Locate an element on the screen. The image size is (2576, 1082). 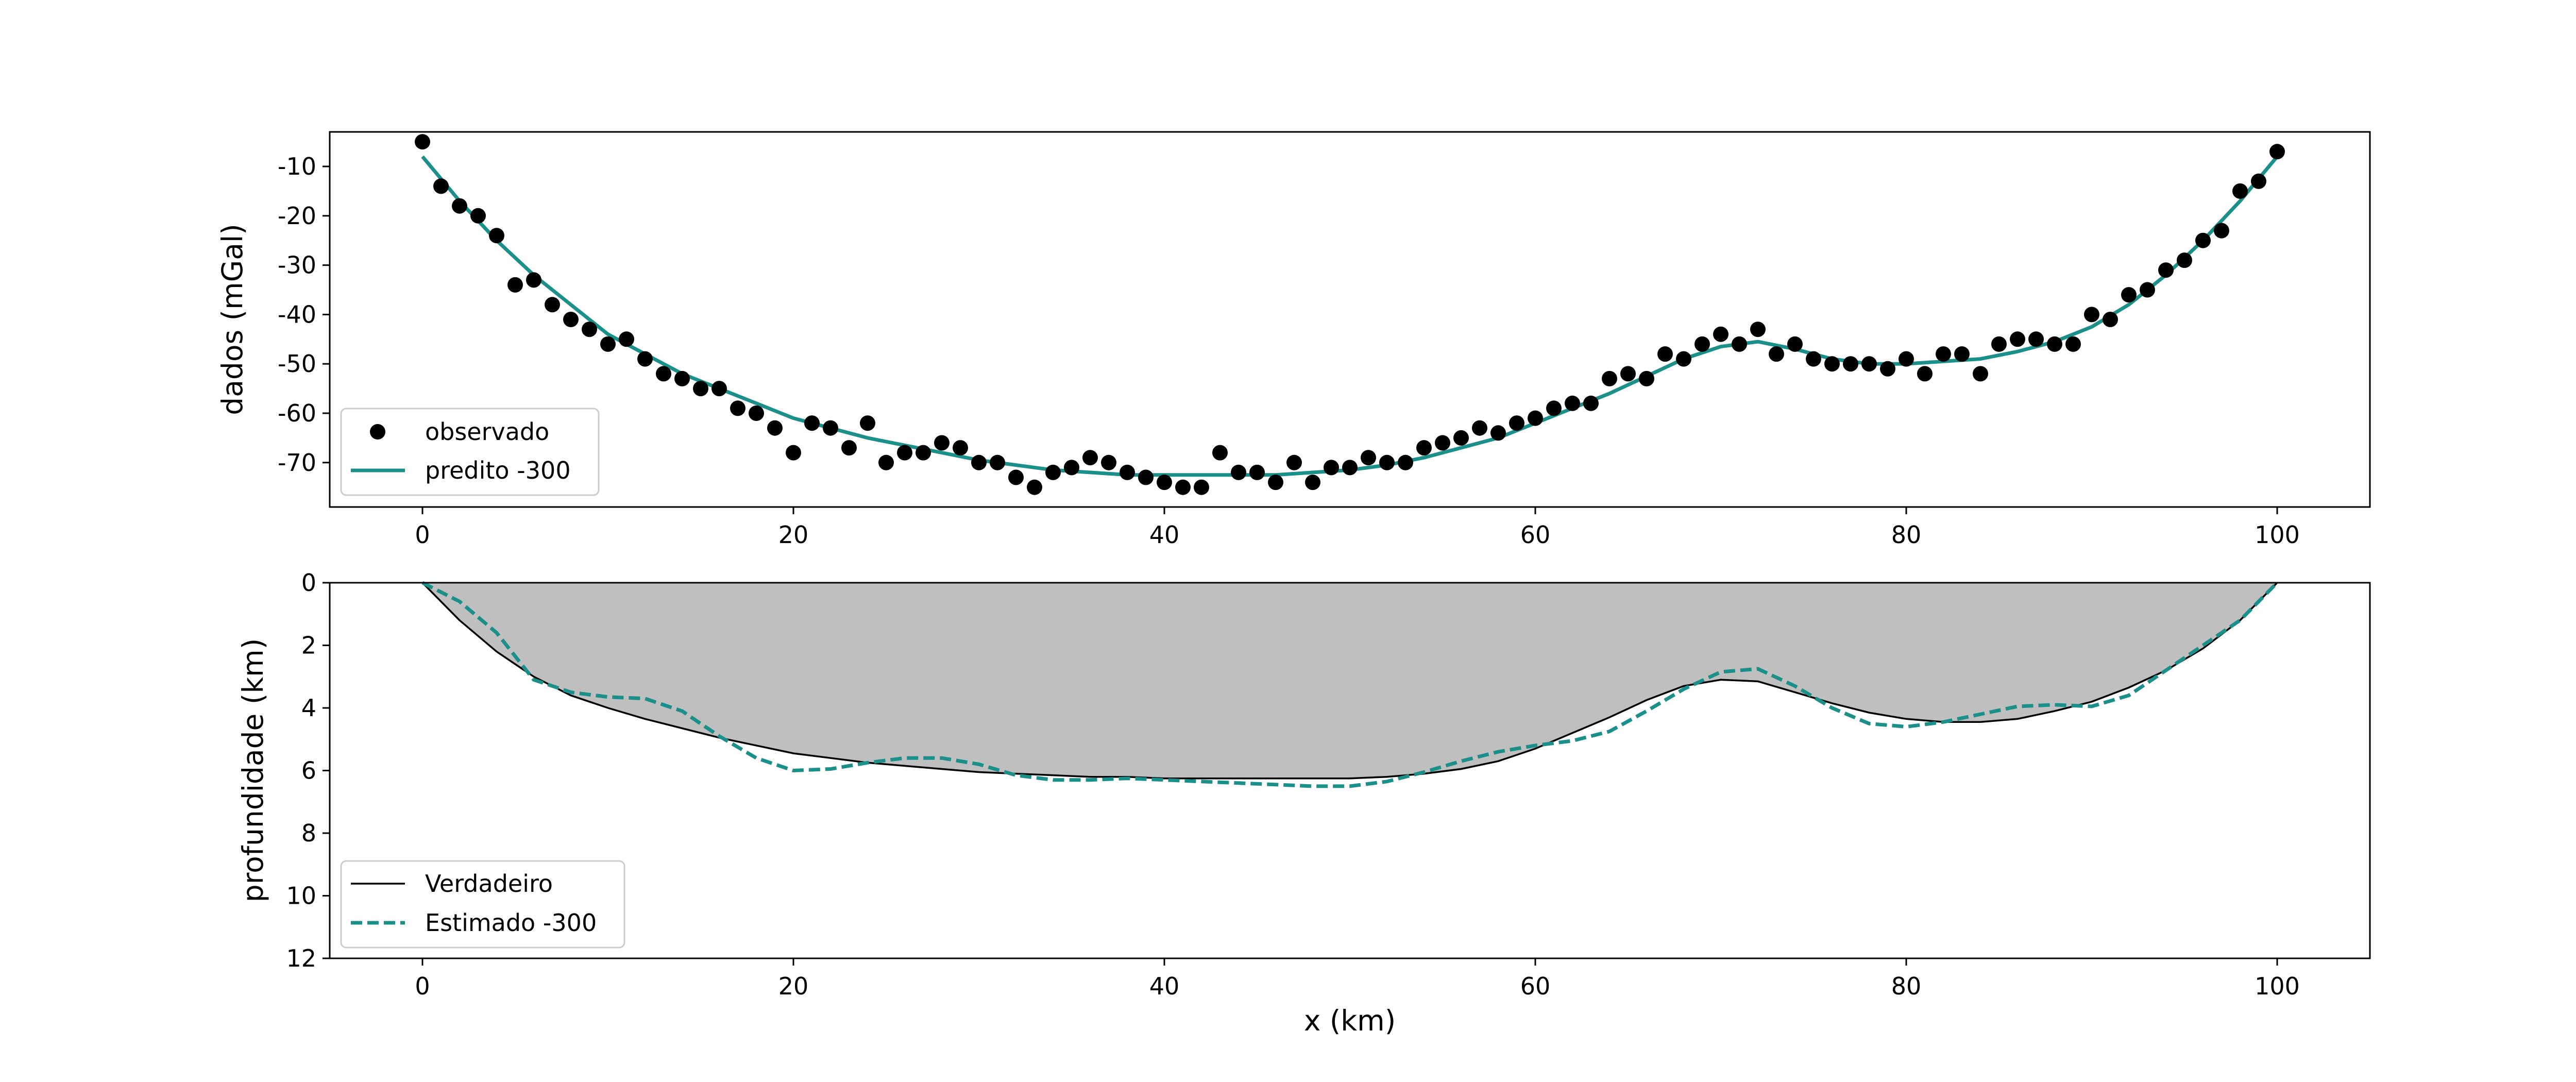
data-x-tick-label: 80 is located at coordinates (1906, 535).